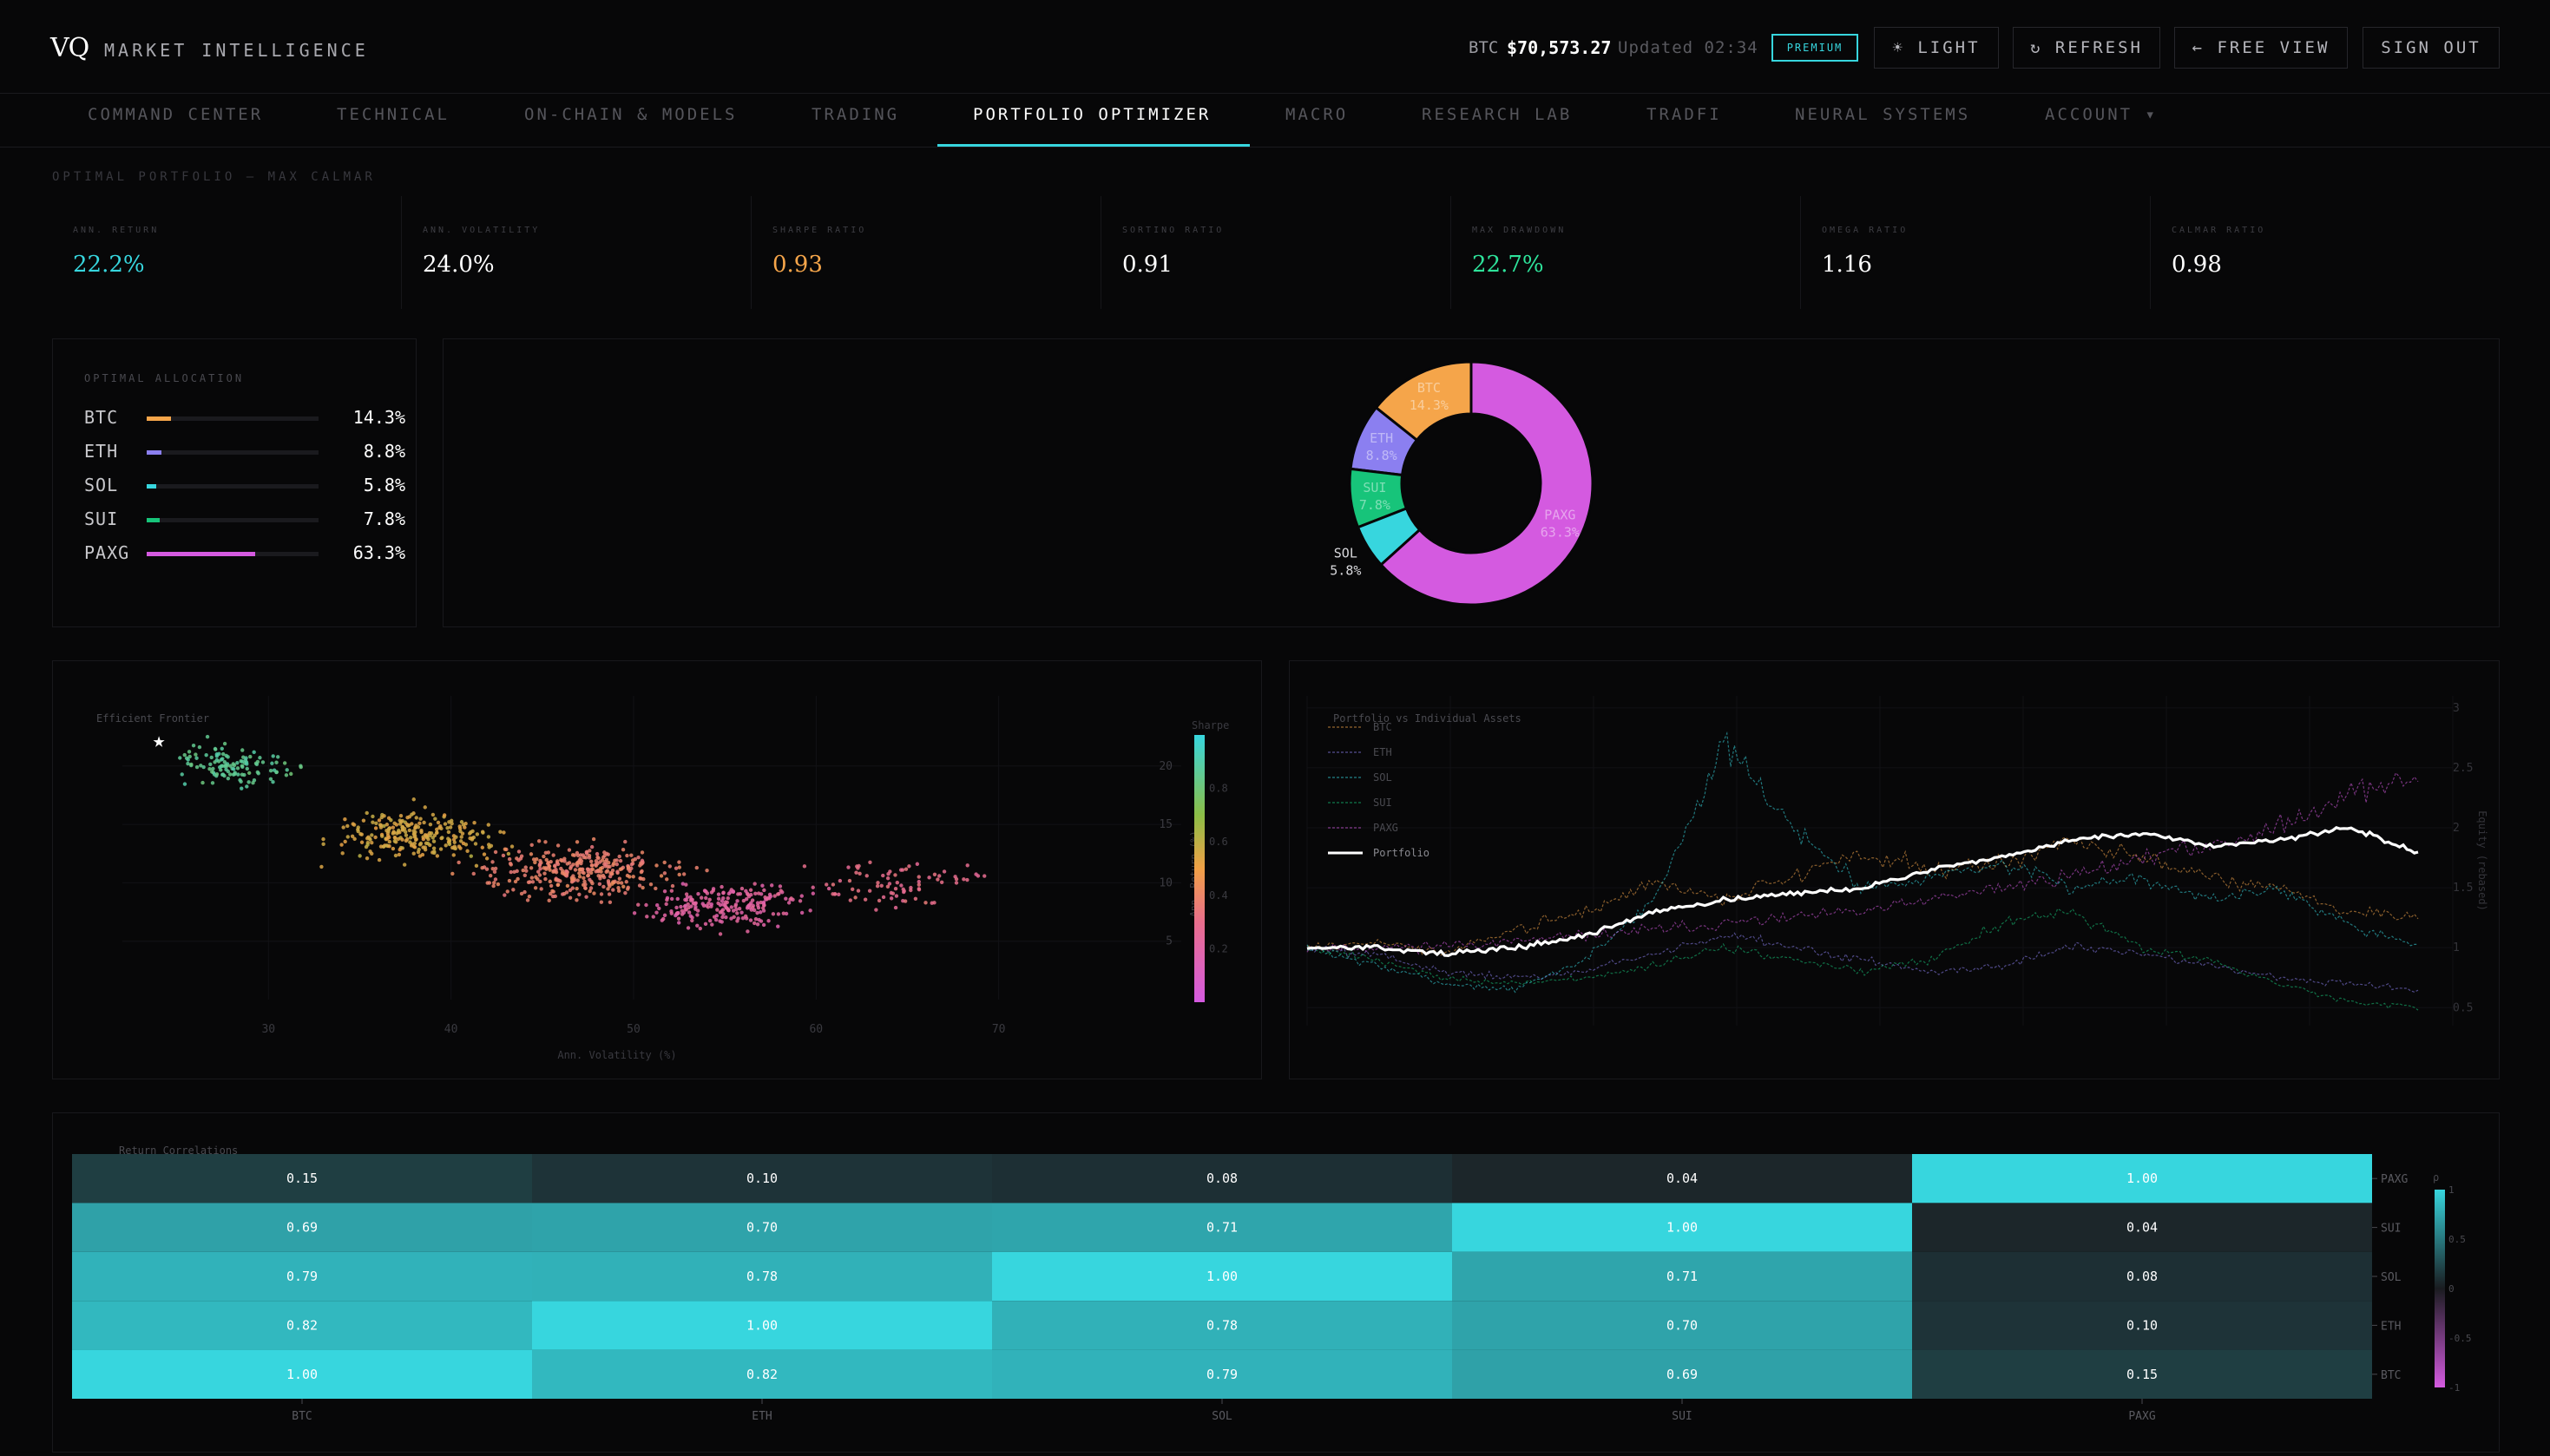  I want to click on heatmap-cell-value: 0.15, so click(2142, 1374).